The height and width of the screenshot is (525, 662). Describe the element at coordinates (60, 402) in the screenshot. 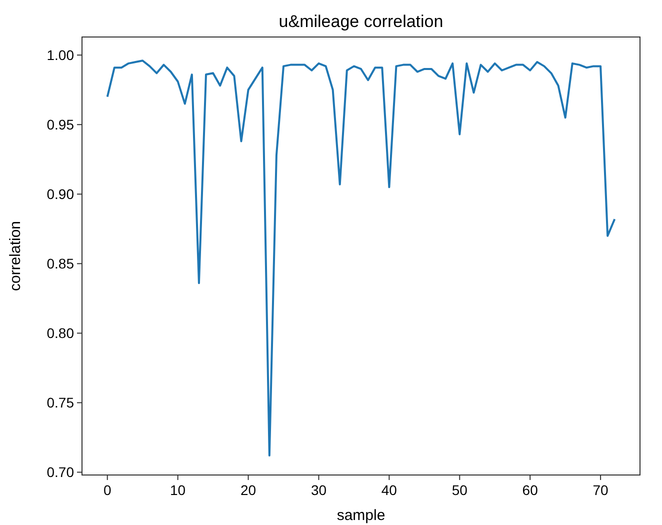

I see `y-tick-label: 0.75` at that location.